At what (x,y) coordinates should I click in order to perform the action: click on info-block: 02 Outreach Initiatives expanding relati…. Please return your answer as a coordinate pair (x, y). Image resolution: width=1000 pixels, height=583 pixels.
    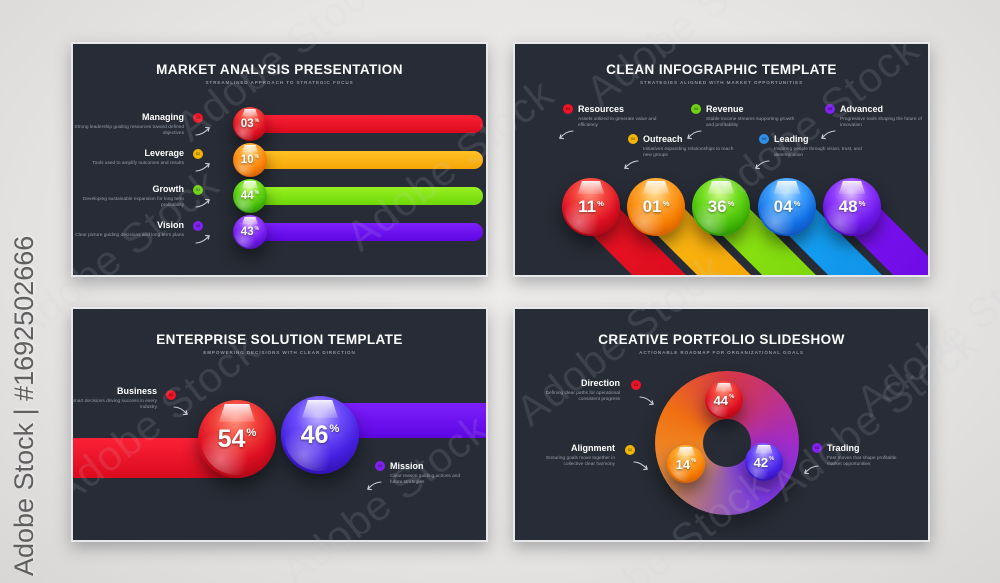
    Looking at the image, I should click on (679, 152).